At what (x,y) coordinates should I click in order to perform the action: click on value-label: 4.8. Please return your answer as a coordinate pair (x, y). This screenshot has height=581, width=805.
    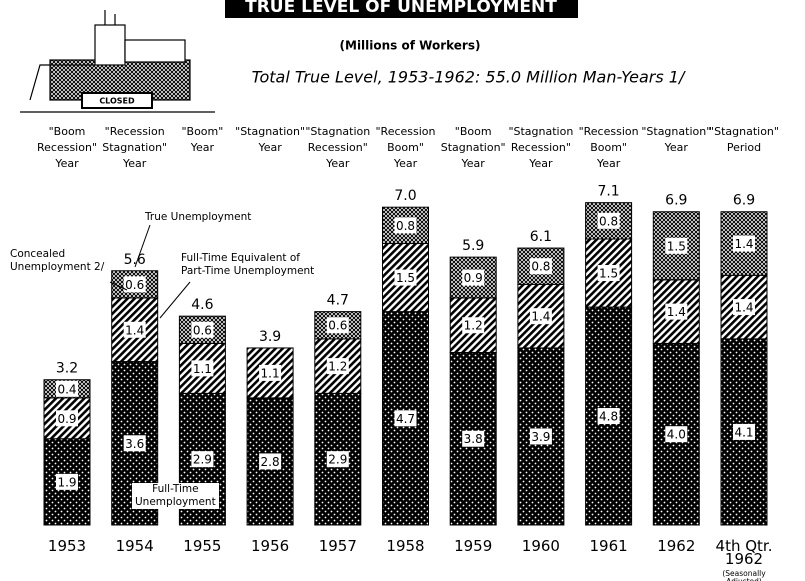
    Looking at the image, I should click on (608, 417).